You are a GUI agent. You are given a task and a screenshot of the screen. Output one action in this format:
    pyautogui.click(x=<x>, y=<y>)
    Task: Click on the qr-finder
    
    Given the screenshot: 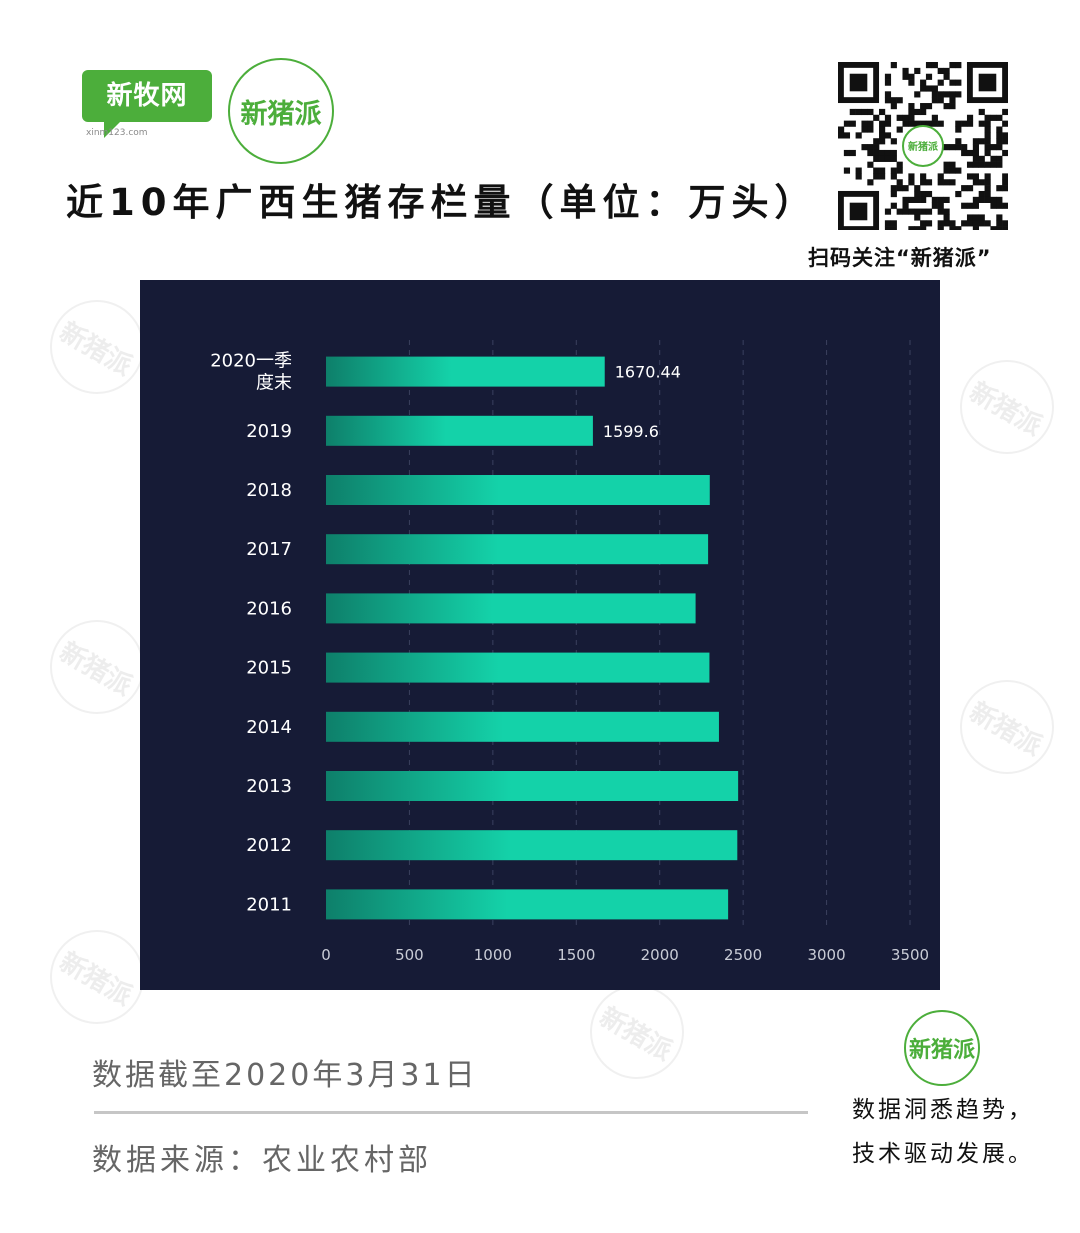 What is the action you would take?
    pyautogui.click(x=987, y=82)
    